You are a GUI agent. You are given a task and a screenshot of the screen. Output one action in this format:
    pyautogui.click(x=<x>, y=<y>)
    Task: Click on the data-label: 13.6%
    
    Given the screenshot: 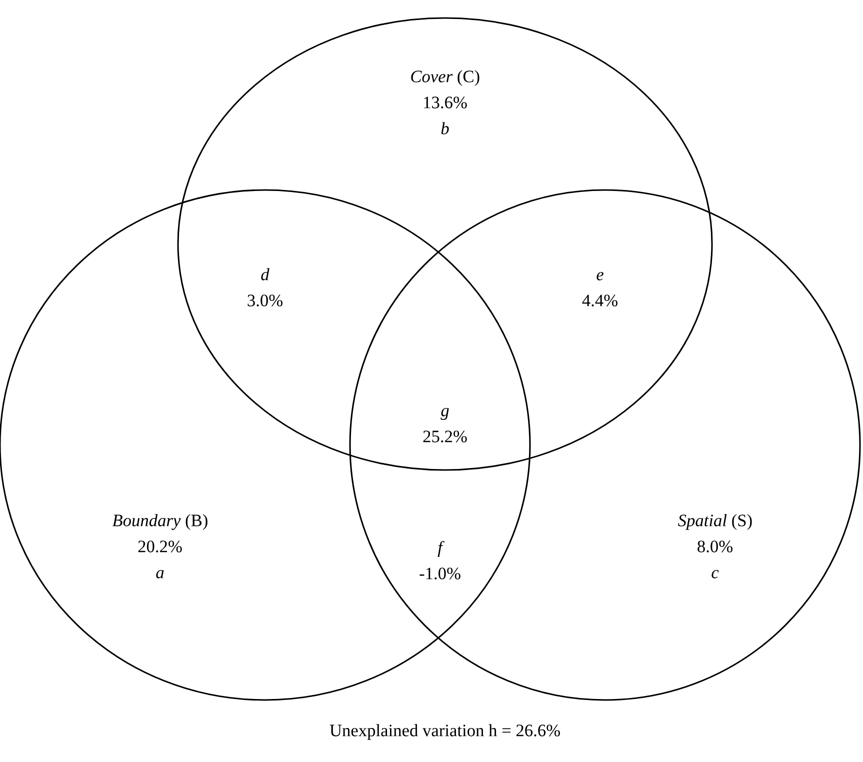 What is the action you would take?
    pyautogui.click(x=445, y=102)
    